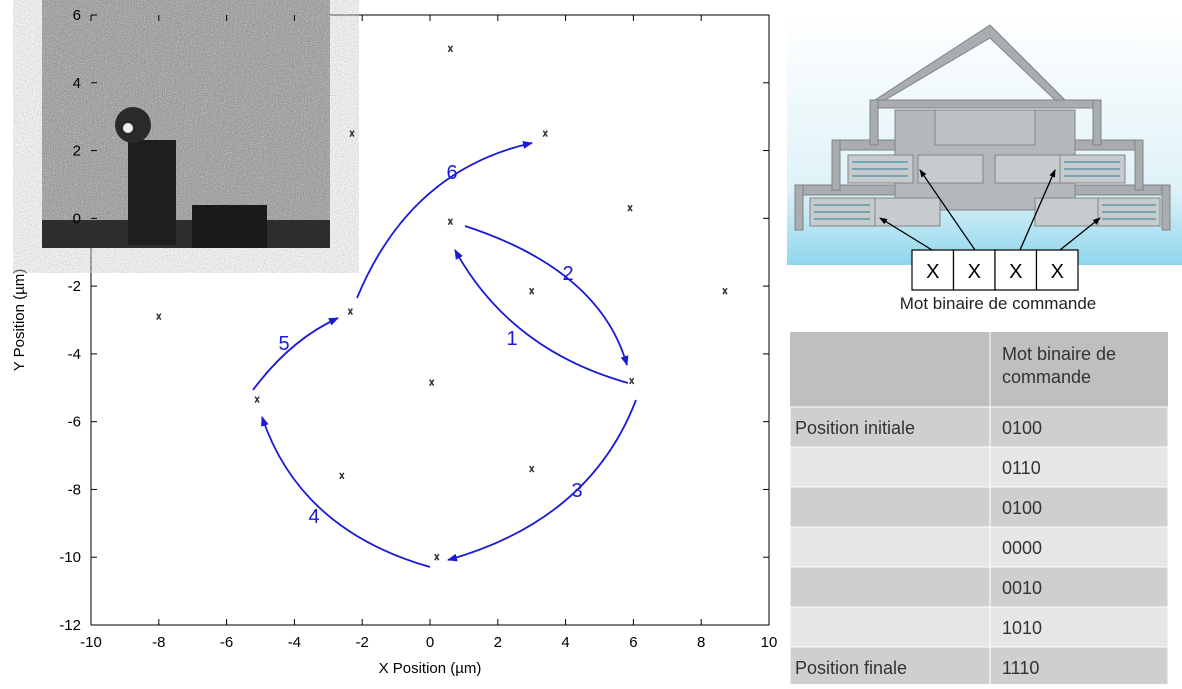  Describe the element at coordinates (283, 344) in the screenshot. I see `arrow-label: 5` at that location.